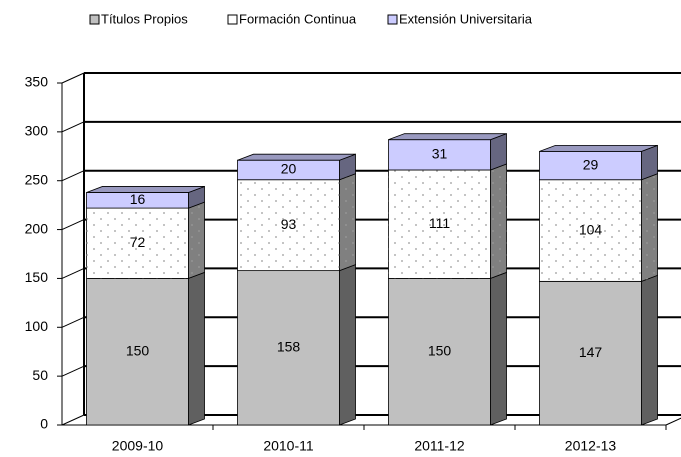 This screenshot has height=457, width=681. Describe the element at coordinates (37, 228) in the screenshot. I see `y-tick-label: 200` at that location.